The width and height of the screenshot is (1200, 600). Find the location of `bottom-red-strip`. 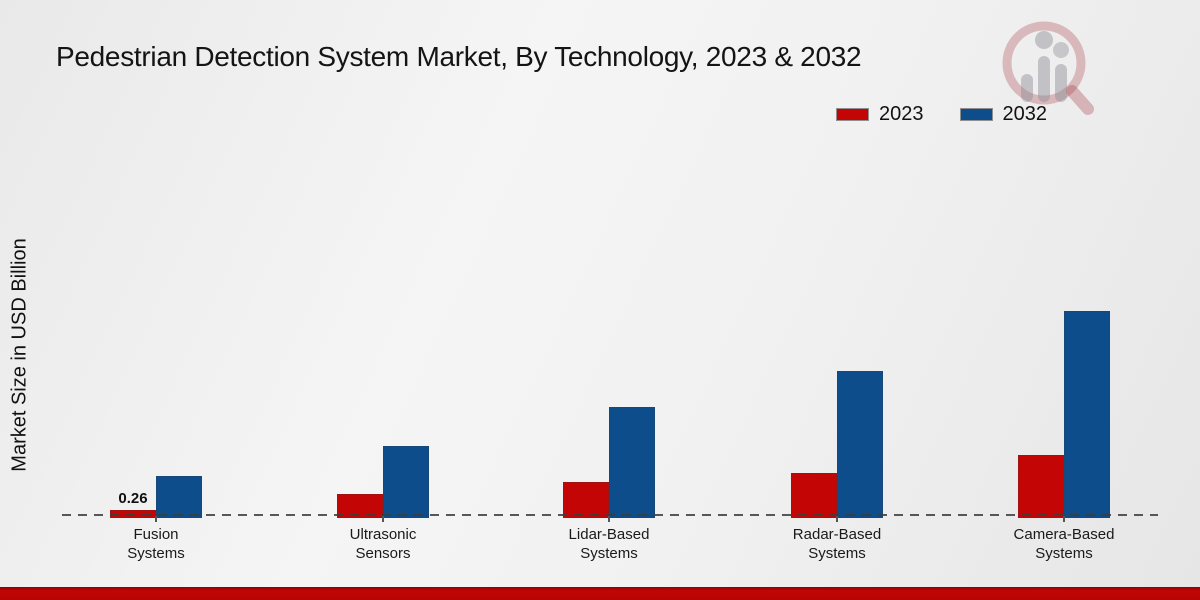

bottom-red-strip is located at coordinates (600, 593).